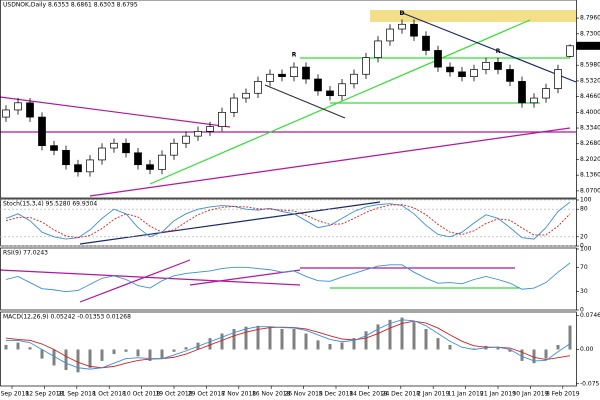 The image size is (600, 400). I want to click on y-tick-label: 8.1360, so click(590, 175).